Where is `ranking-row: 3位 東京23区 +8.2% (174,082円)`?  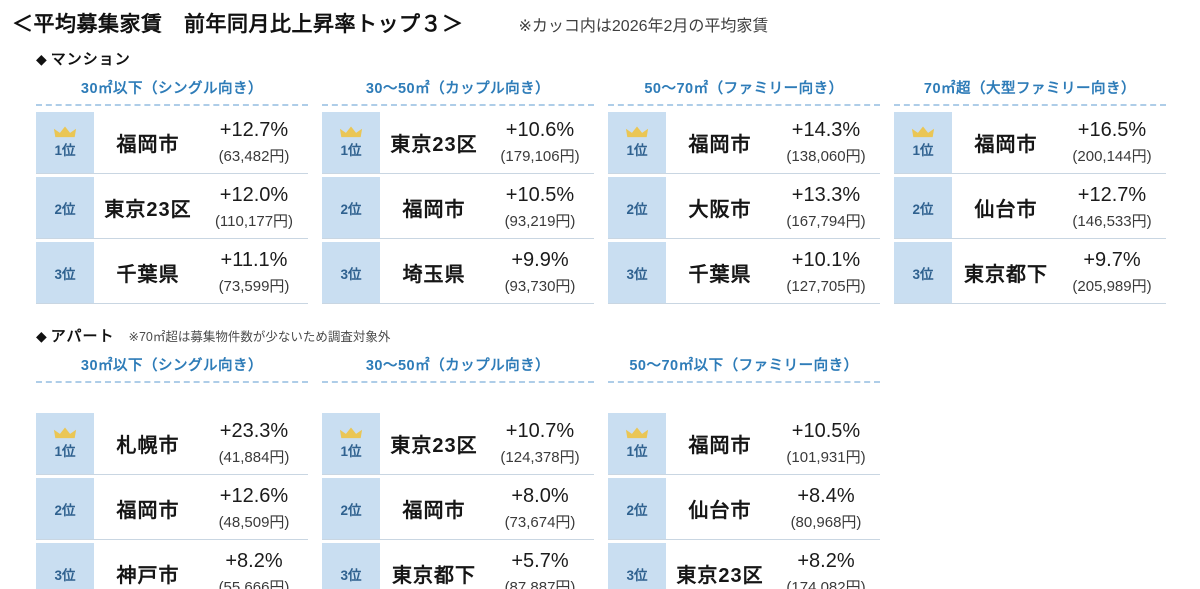 ranking-row: 3位 東京23区 +8.2% (174,082円) is located at coordinates (744, 566).